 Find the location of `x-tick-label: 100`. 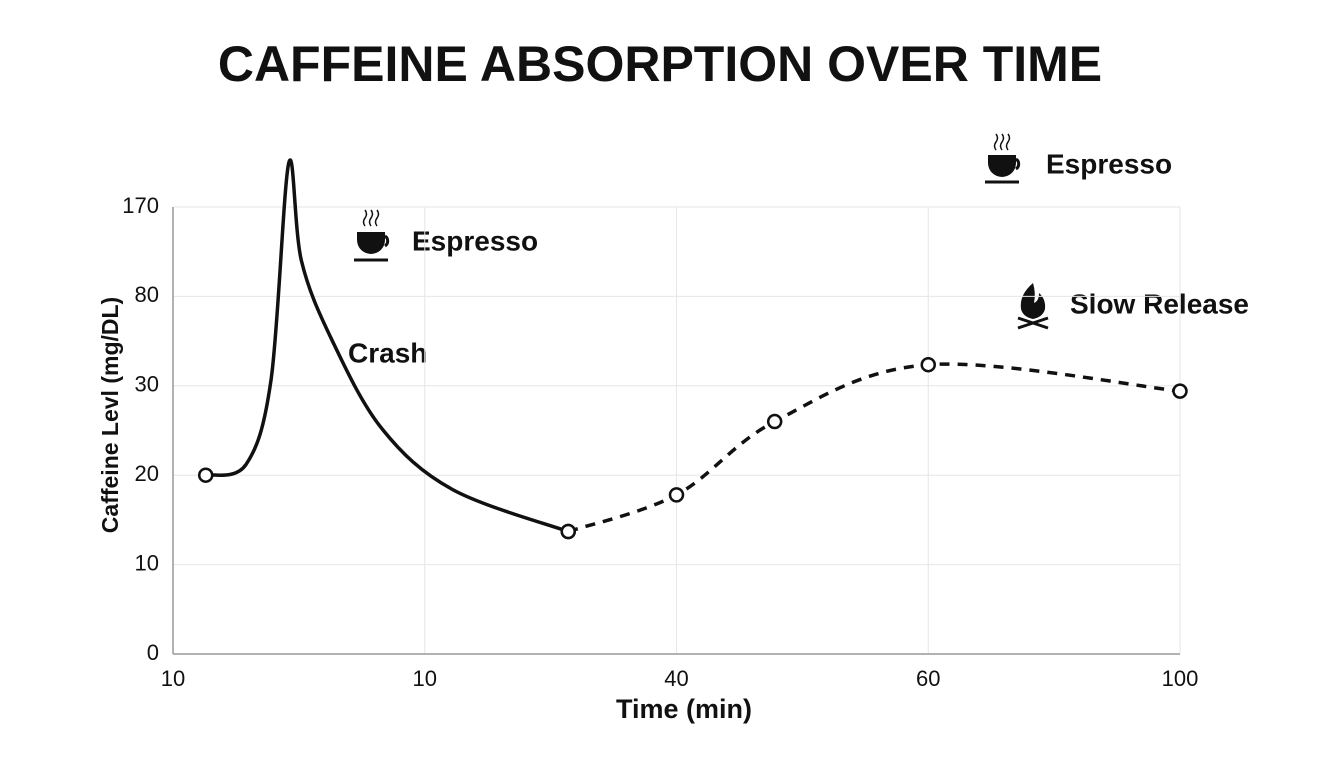

x-tick-label: 100 is located at coordinates (1180, 678).